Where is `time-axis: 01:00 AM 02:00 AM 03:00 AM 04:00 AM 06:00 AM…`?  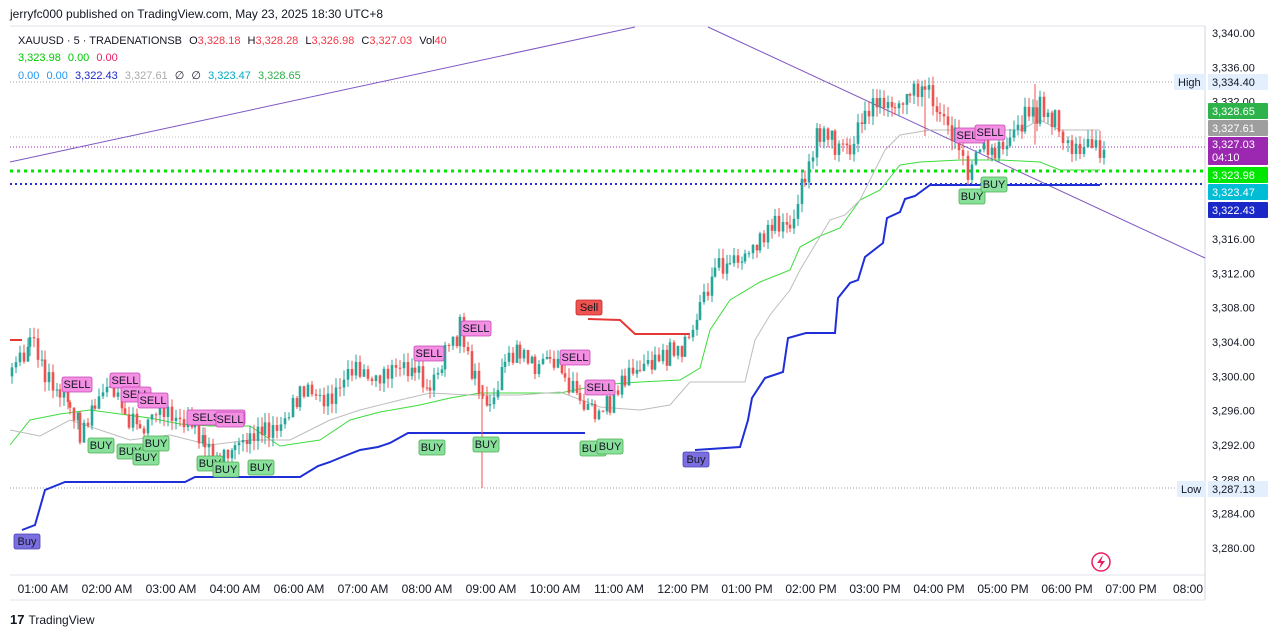 time-axis: 01:00 AM 02:00 AM 03:00 AM 04:00 AM 06:00 AM… is located at coordinates (611, 589).